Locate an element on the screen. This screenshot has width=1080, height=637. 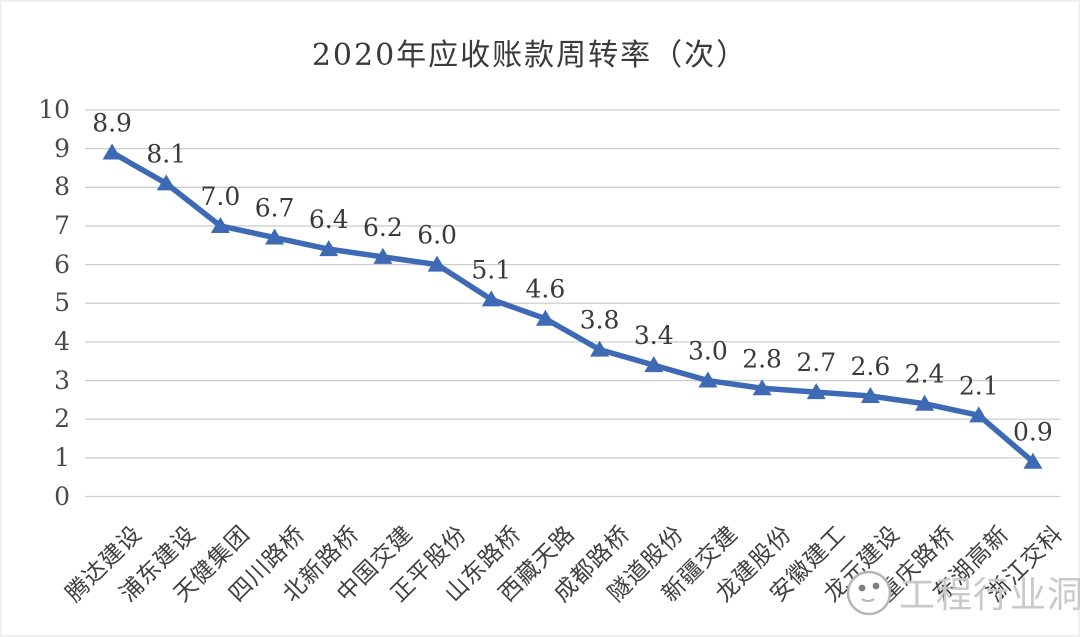
watermark: 工程行业洞察 is located at coordinates (962, 592).